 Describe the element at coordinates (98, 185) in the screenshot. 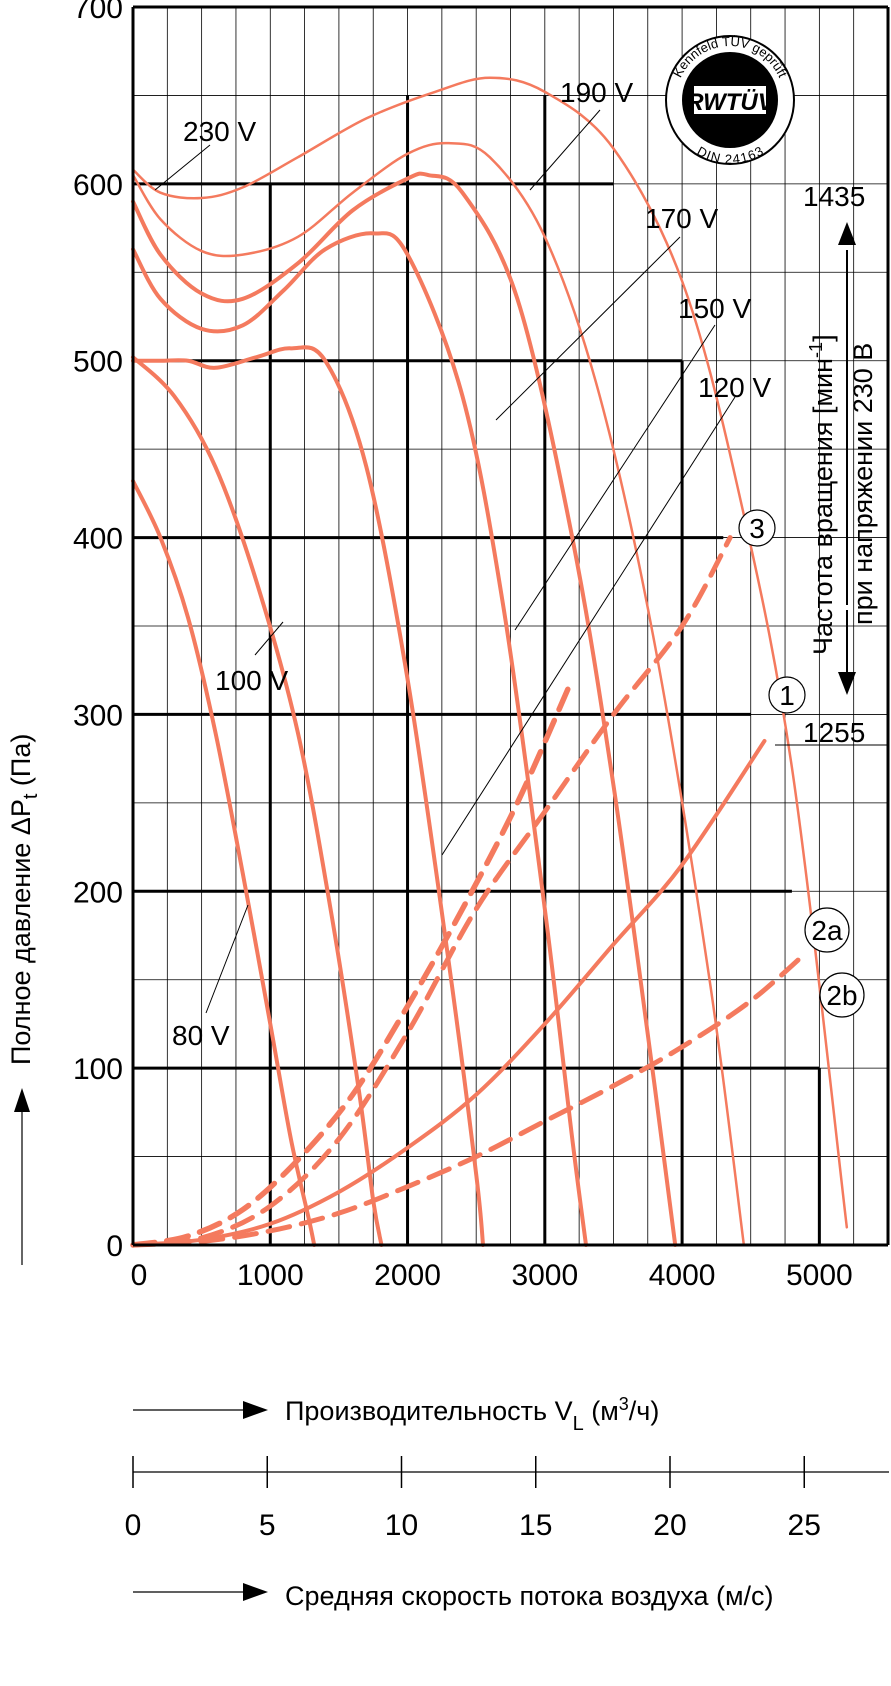

I see `y-tick-label: 600` at that location.